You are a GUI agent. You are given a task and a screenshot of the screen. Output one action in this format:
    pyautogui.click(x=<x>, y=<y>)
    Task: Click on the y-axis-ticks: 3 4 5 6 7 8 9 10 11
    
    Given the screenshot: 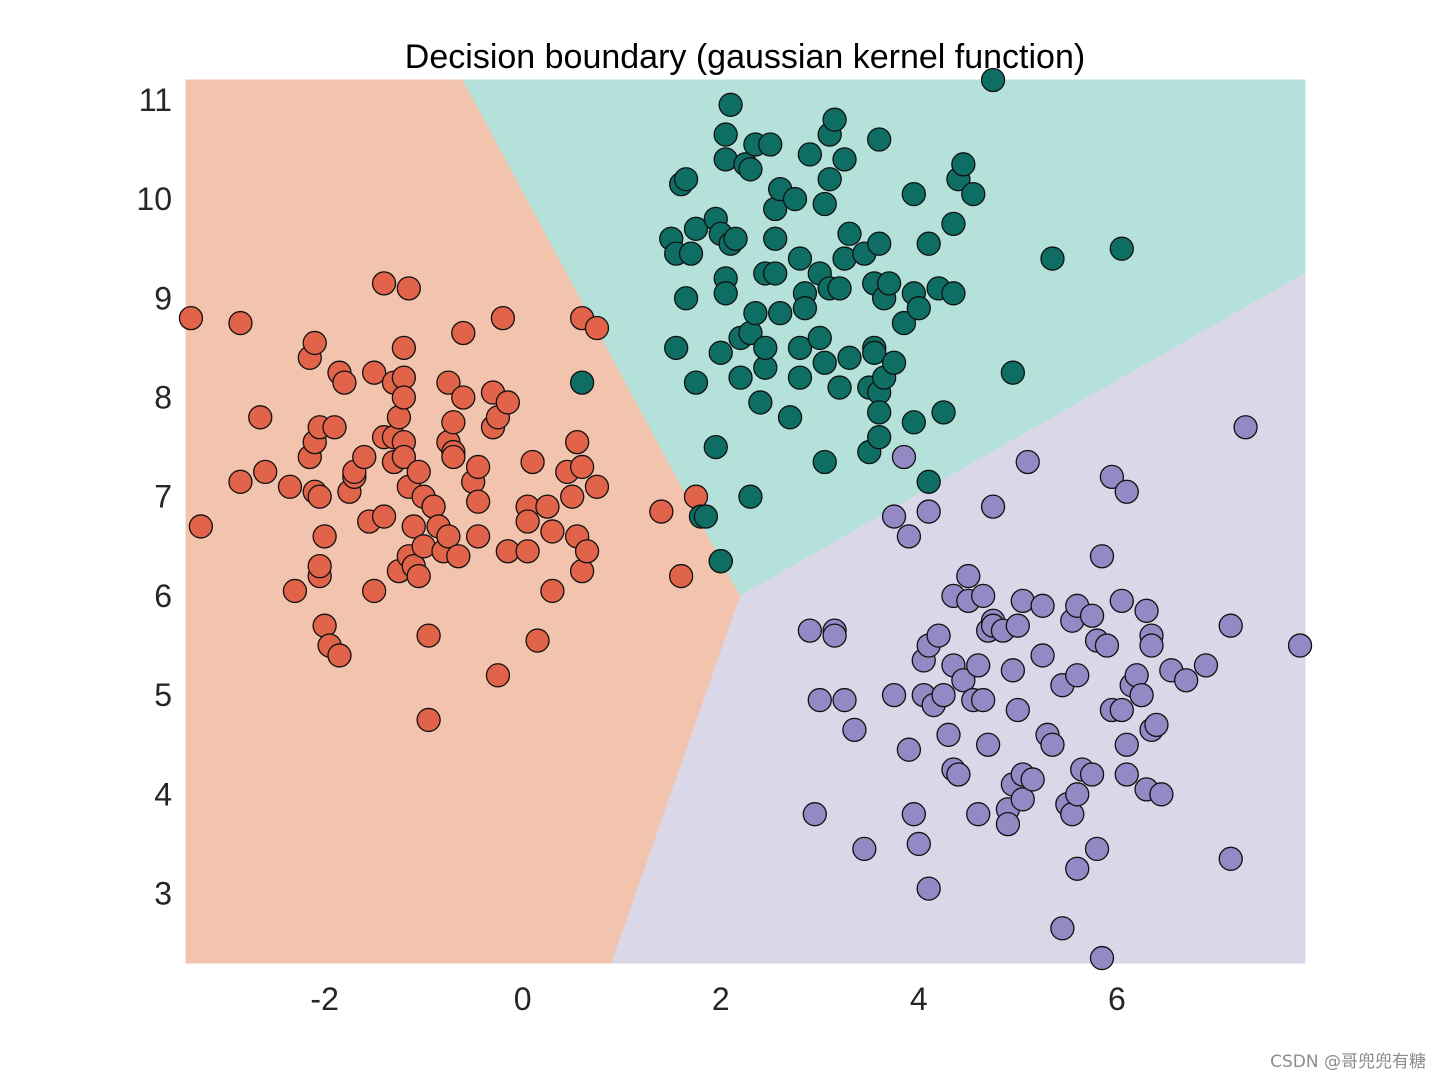 What is the action you would take?
    pyautogui.click(x=154, y=497)
    